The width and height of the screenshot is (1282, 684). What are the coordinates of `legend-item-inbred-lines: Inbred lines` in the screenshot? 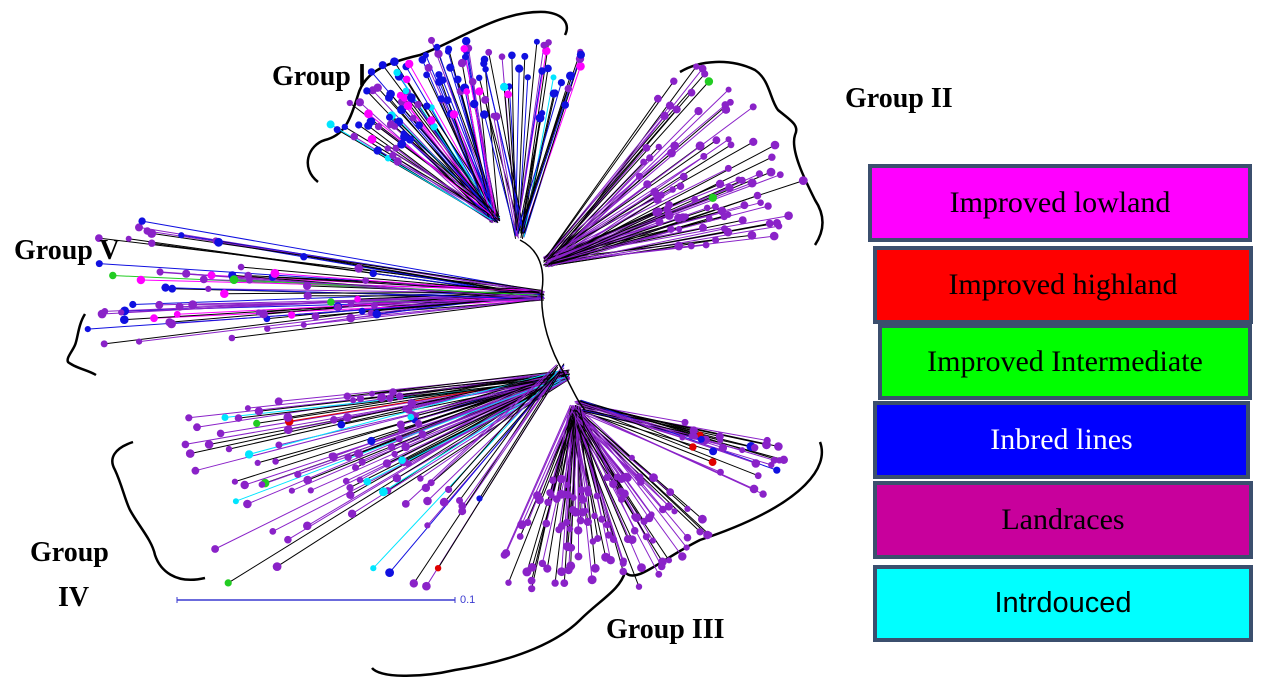 It's located at (1061, 440).